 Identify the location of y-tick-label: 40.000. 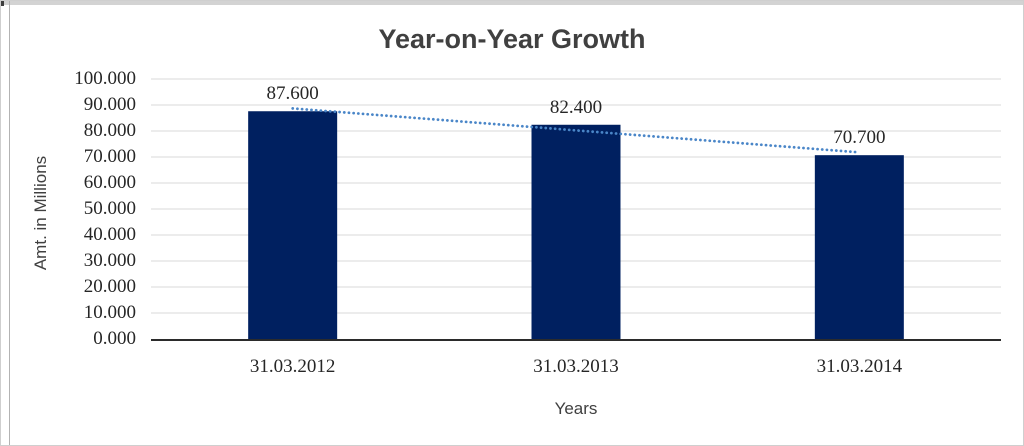
(109, 234).